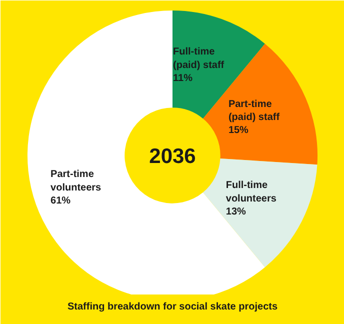 The width and height of the screenshot is (344, 324). What do you see at coordinates (60, 201) in the screenshot?
I see `data-label: 61%` at bounding box center [60, 201].